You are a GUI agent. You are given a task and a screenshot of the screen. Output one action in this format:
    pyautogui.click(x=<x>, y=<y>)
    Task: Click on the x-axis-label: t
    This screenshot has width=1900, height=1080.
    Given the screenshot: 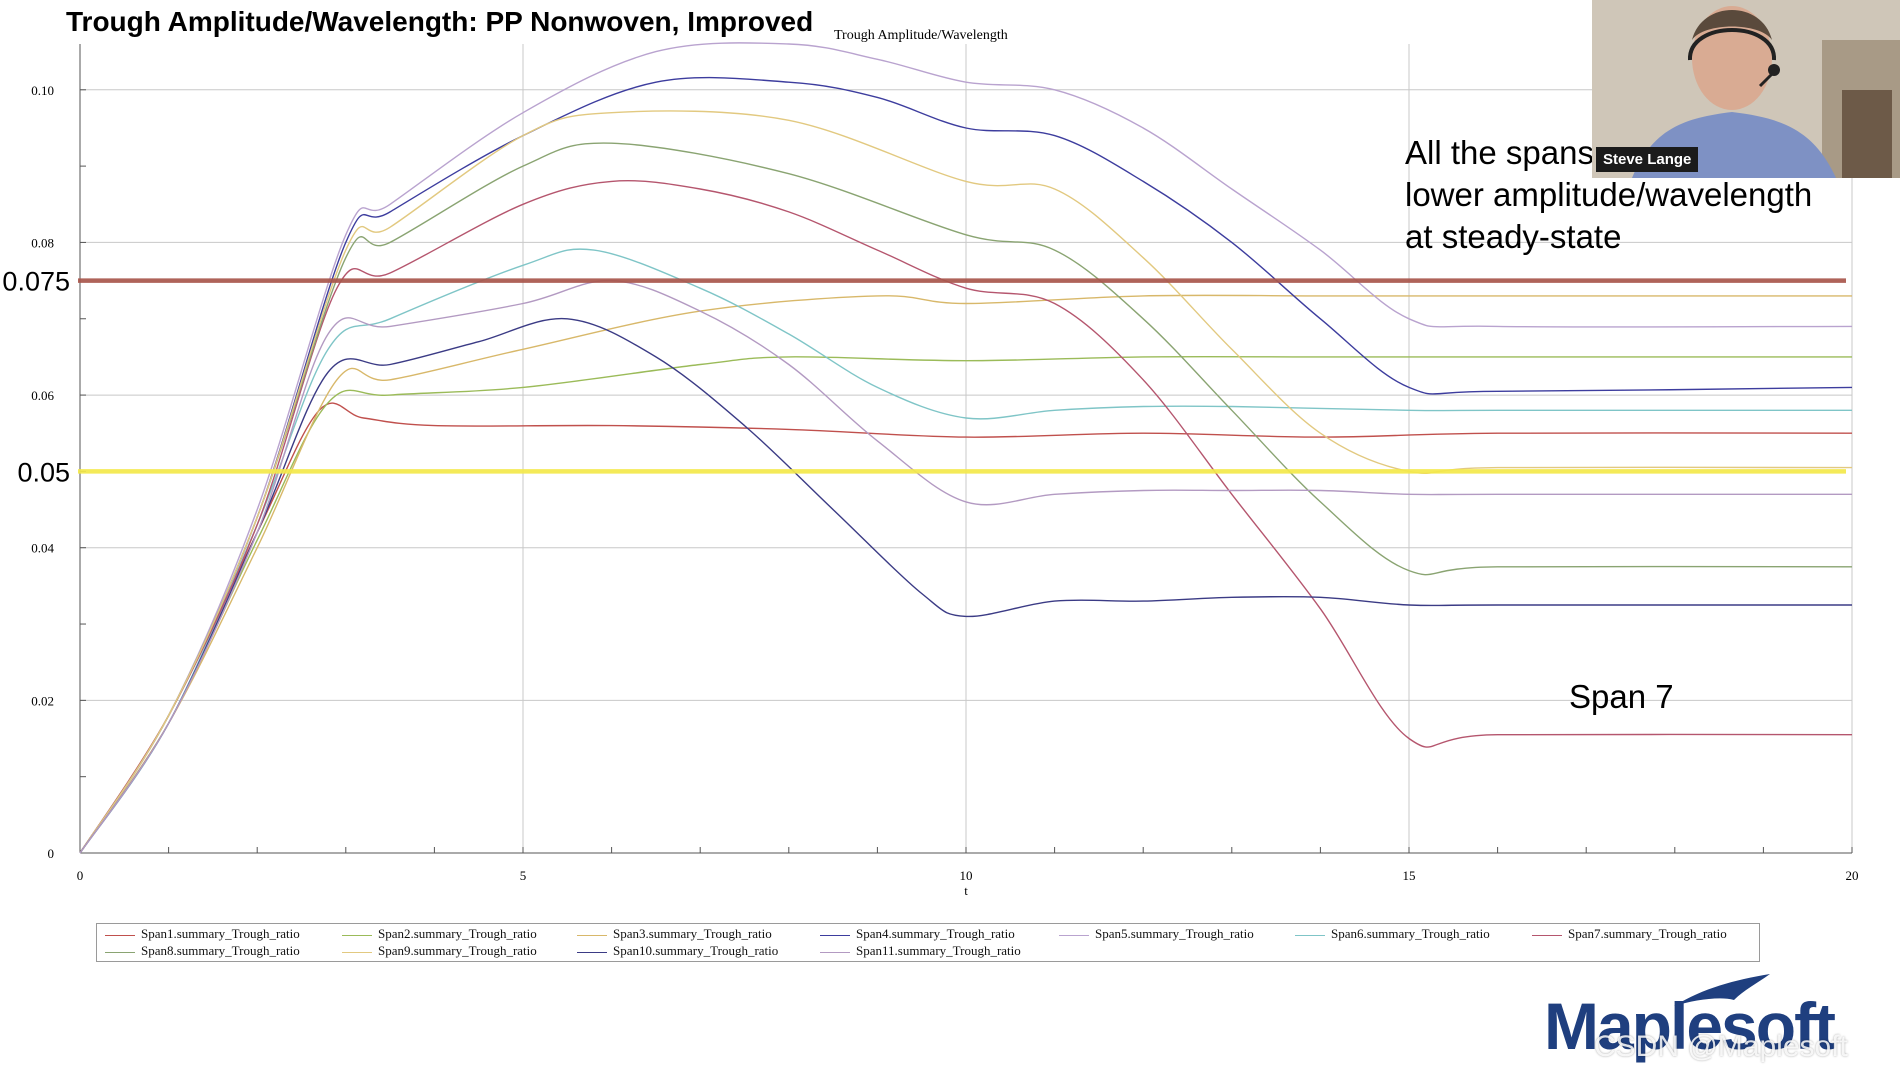 What is the action you would take?
    pyautogui.click(x=966, y=890)
    